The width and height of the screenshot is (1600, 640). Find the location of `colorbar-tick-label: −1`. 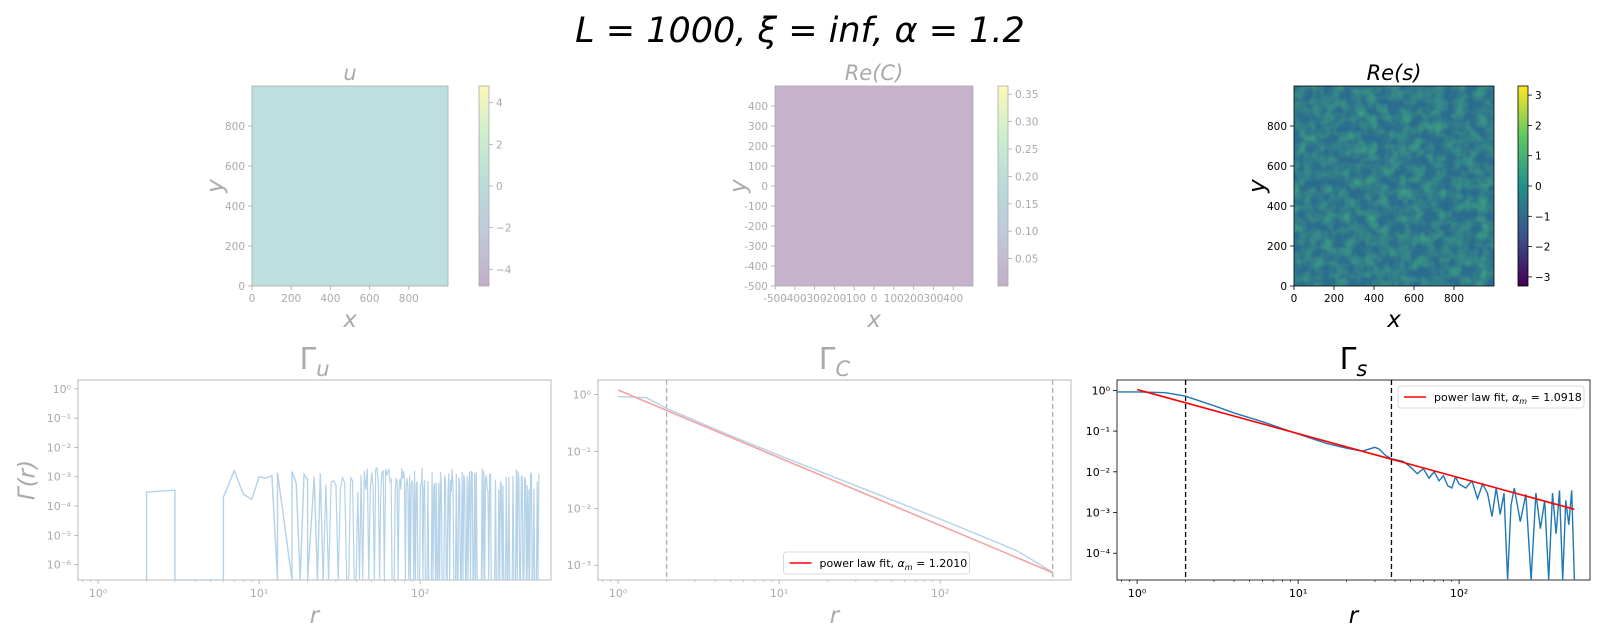

colorbar-tick-label: −1 is located at coordinates (1542, 217).